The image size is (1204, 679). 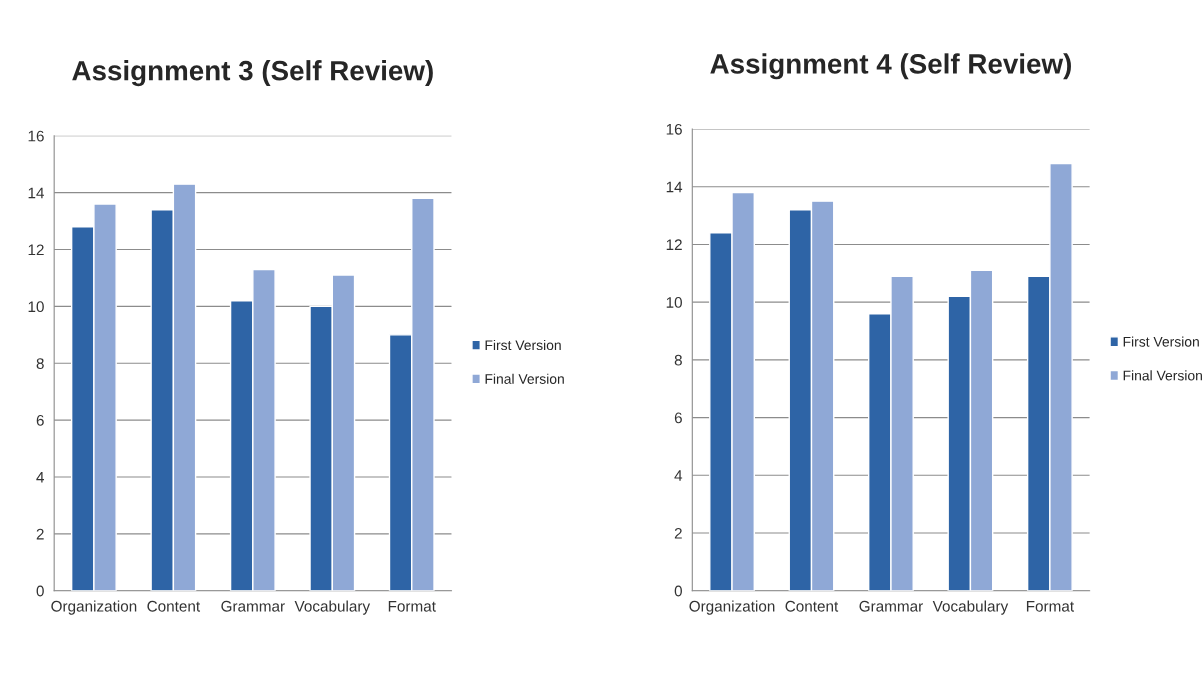 What do you see at coordinates (890, 66) in the screenshot?
I see `chart-title: Assignment 4 (Self Review)` at bounding box center [890, 66].